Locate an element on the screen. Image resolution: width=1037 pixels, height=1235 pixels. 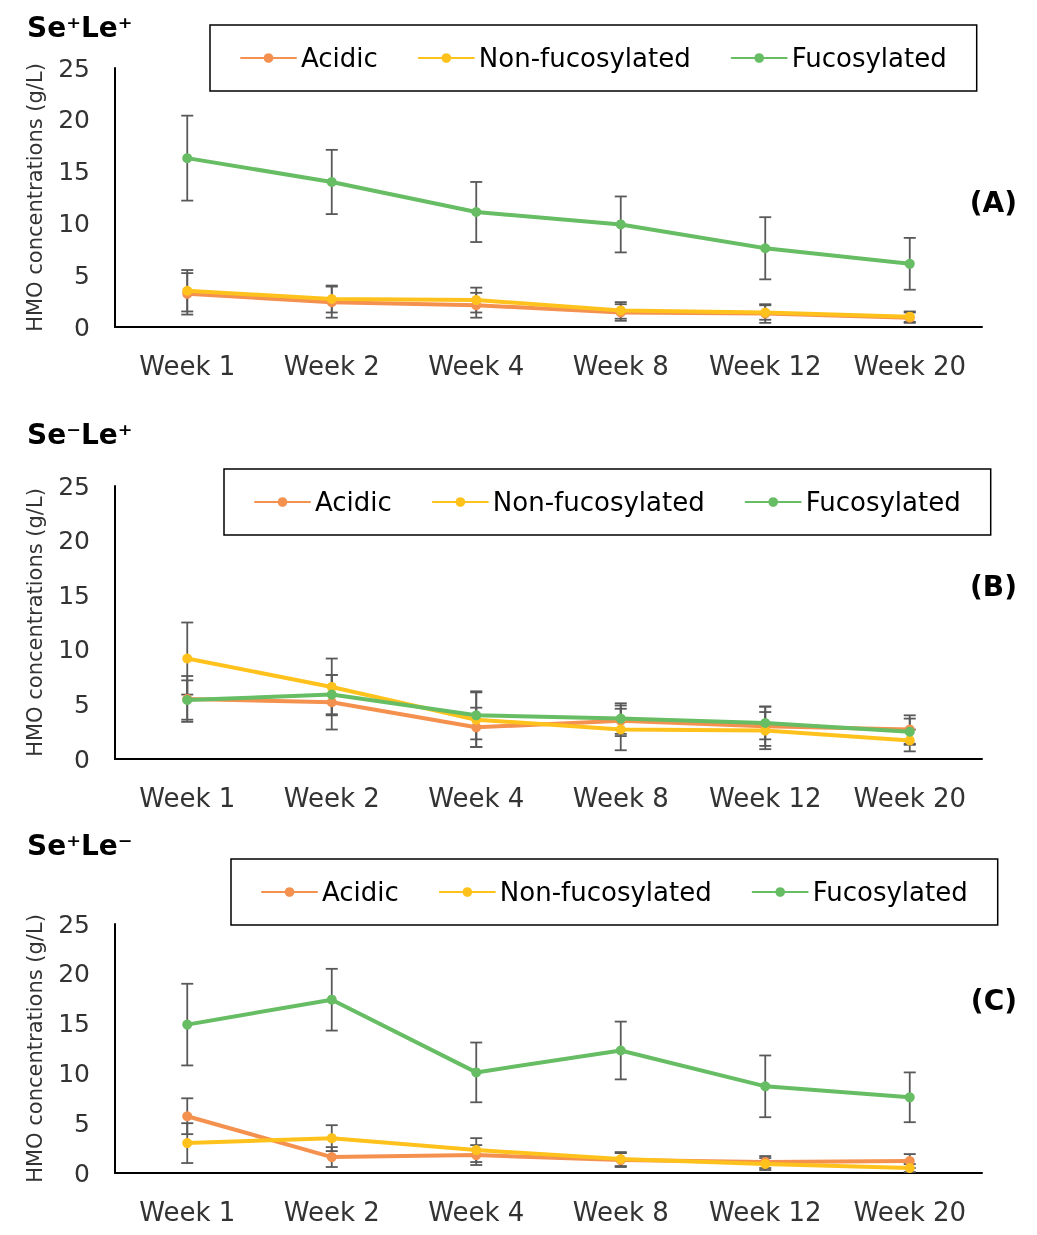
chart-title: Se⁺Le⁻ is located at coordinates (80, 845).